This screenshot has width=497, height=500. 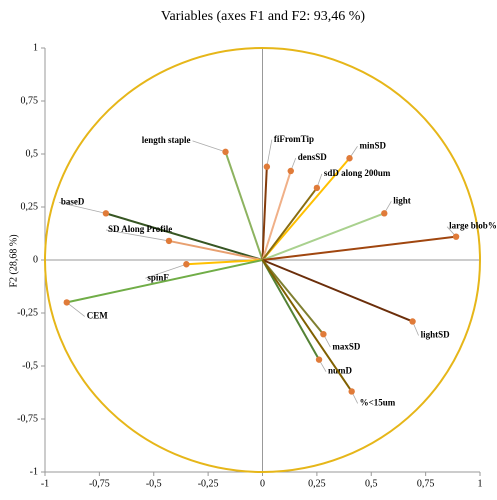 What do you see at coordinates (154, 483) in the screenshot?
I see `x-tick-label: -0,5` at bounding box center [154, 483].